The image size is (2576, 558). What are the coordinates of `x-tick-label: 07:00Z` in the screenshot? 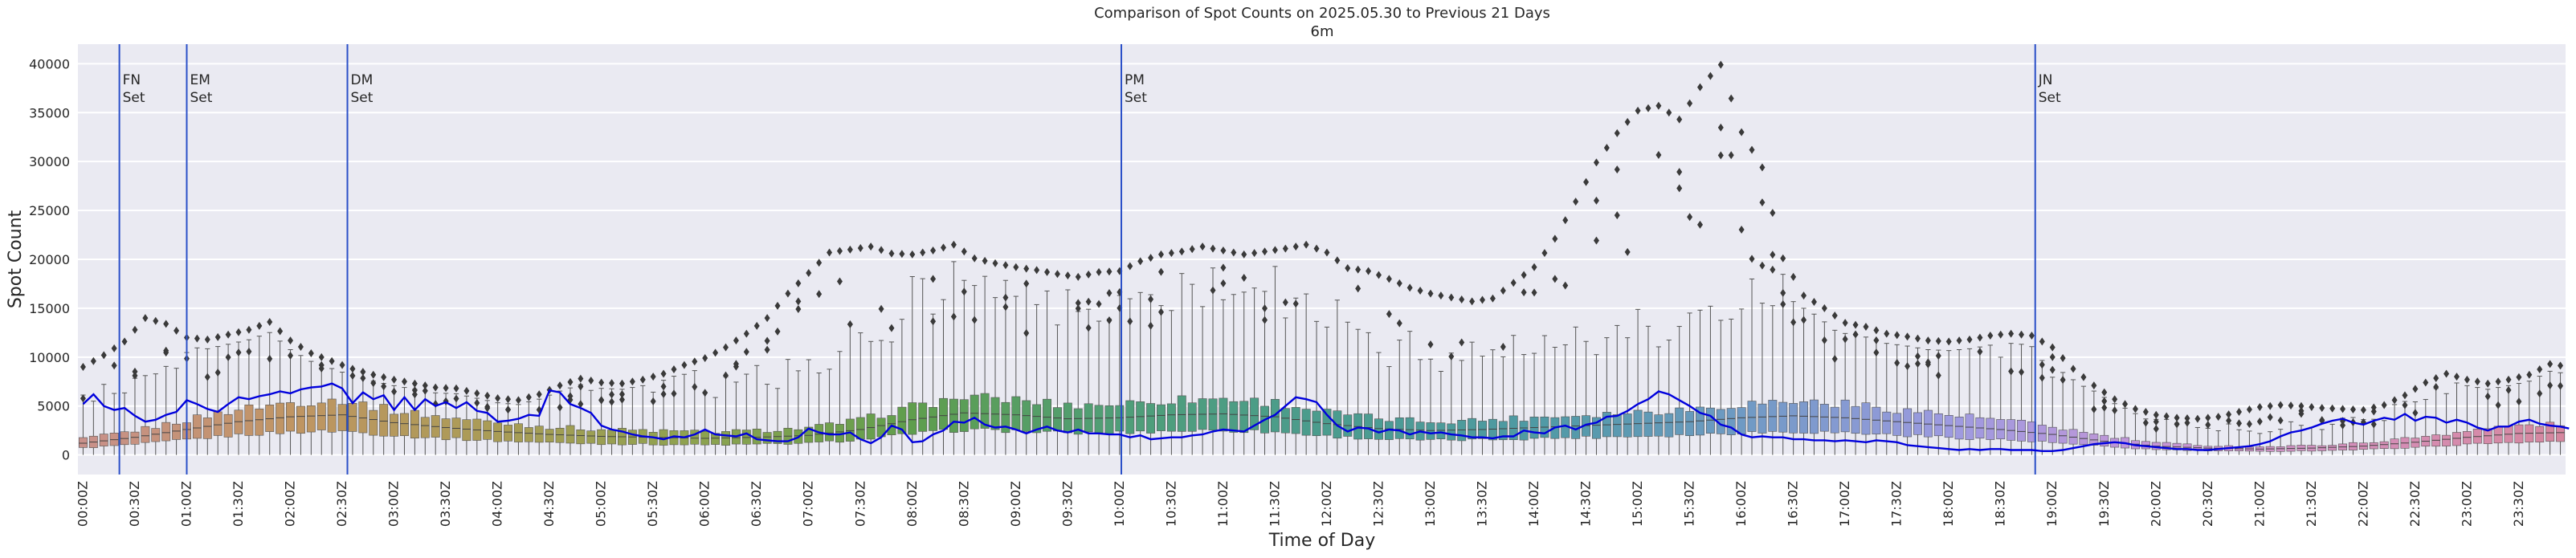 It's located at (808, 504).